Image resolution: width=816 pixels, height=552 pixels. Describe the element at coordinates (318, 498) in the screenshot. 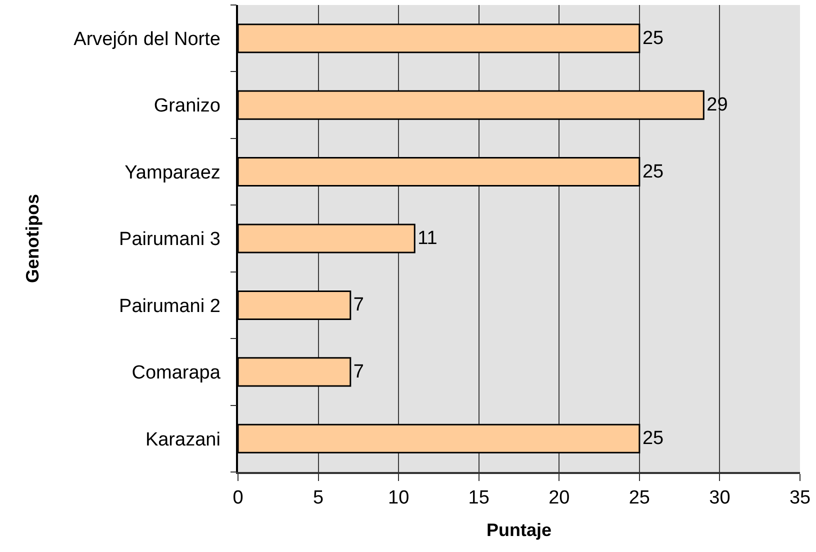

I see `x-tick-label: 5` at that location.